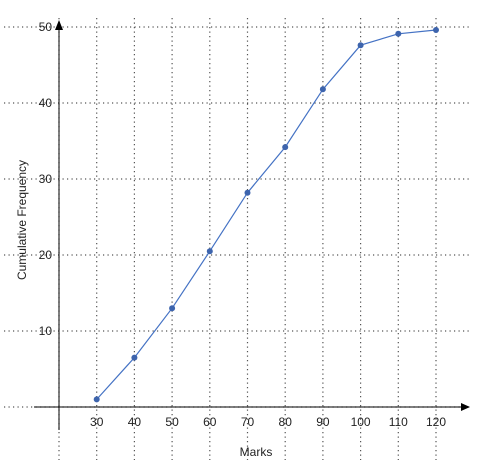 Image resolution: width=479 pixels, height=463 pixels. Describe the element at coordinates (256, 452) in the screenshot. I see `x-axis-title: Marks` at that location.